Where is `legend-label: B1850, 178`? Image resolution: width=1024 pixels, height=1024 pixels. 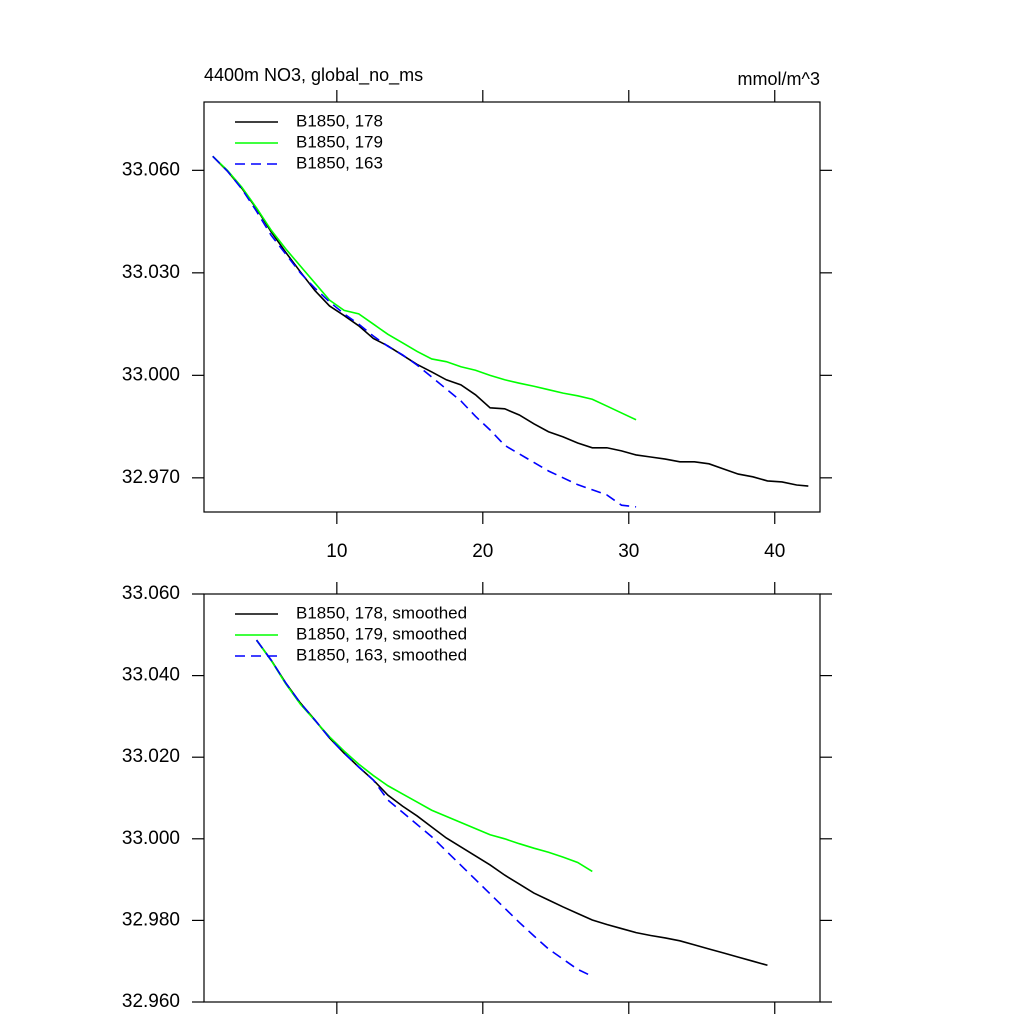
legend-label: B1850, 178 is located at coordinates (339, 120).